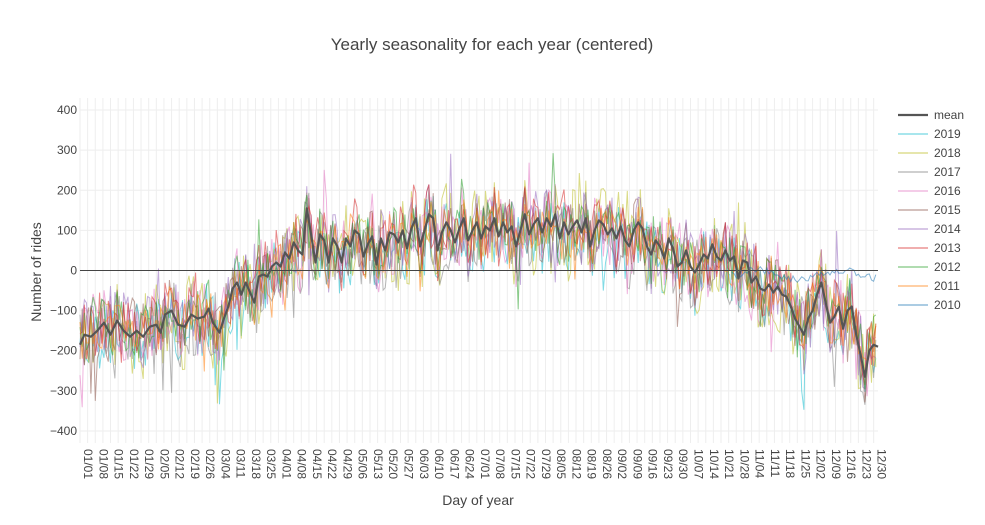  What do you see at coordinates (929, 191) in the screenshot?
I see `legend-item-2016: 2016` at bounding box center [929, 191].